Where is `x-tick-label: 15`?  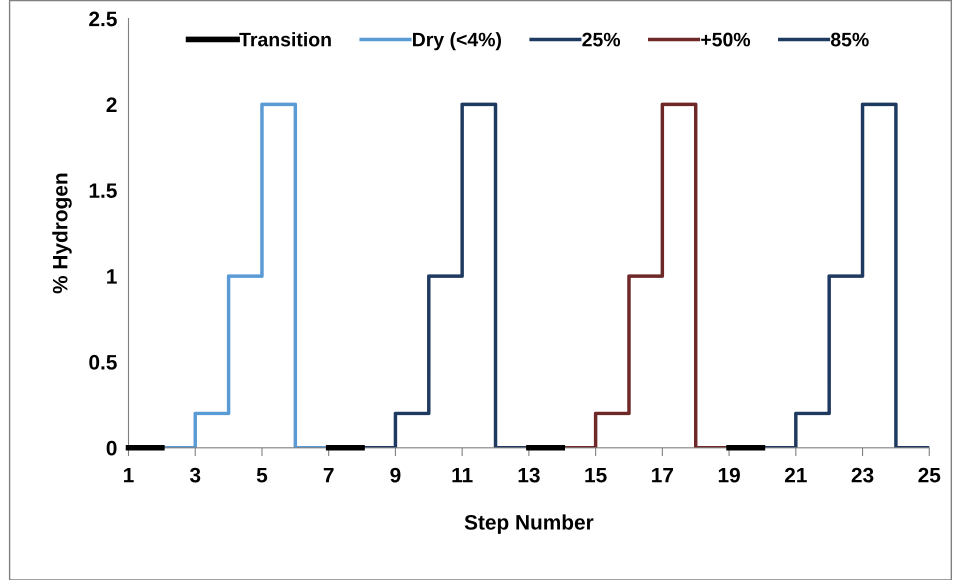 x-tick-label: 15 is located at coordinates (596, 475).